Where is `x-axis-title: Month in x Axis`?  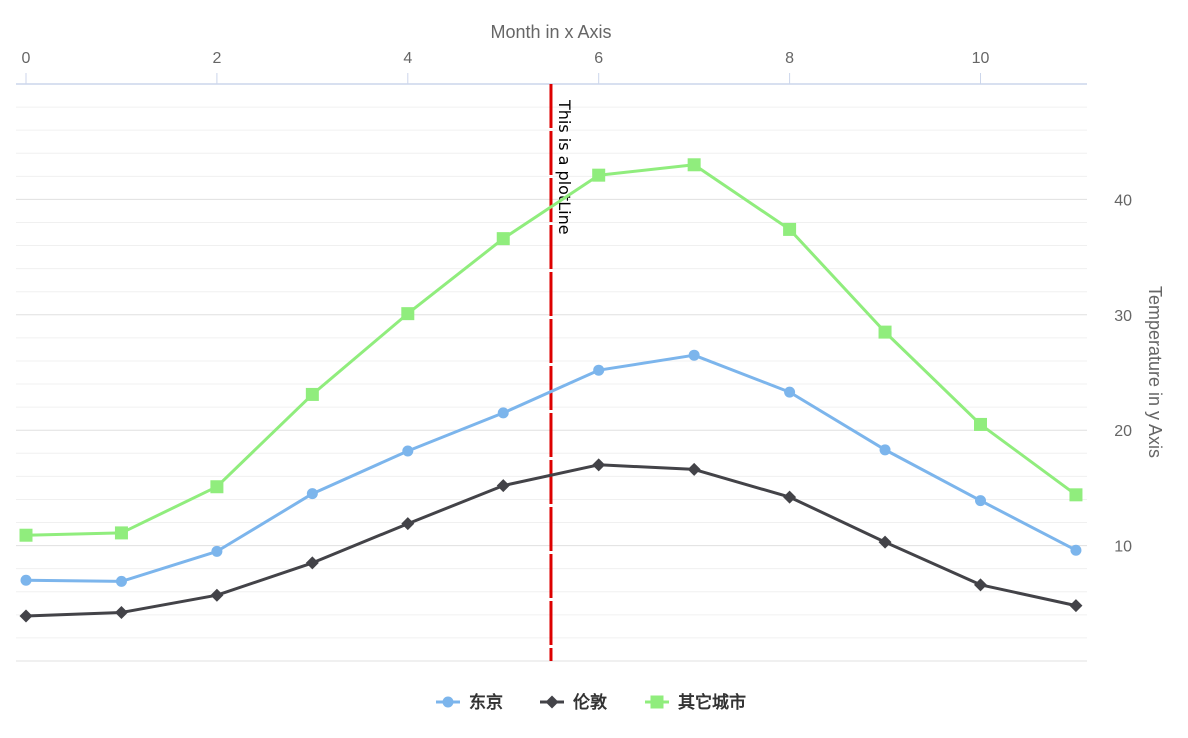 x-axis-title: Month in x Axis is located at coordinates (550, 32).